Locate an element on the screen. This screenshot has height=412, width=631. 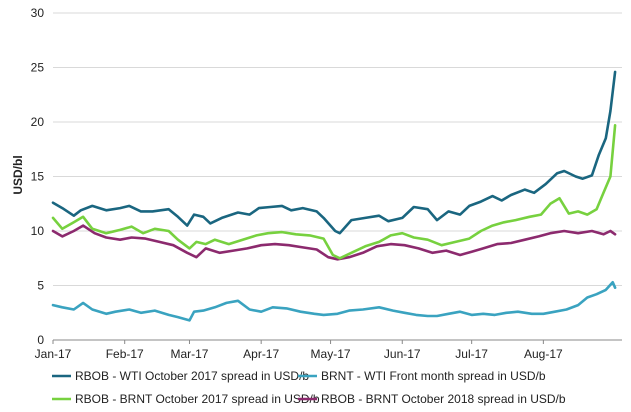
x-tick-label: Aug-17 is located at coordinates (543, 354).